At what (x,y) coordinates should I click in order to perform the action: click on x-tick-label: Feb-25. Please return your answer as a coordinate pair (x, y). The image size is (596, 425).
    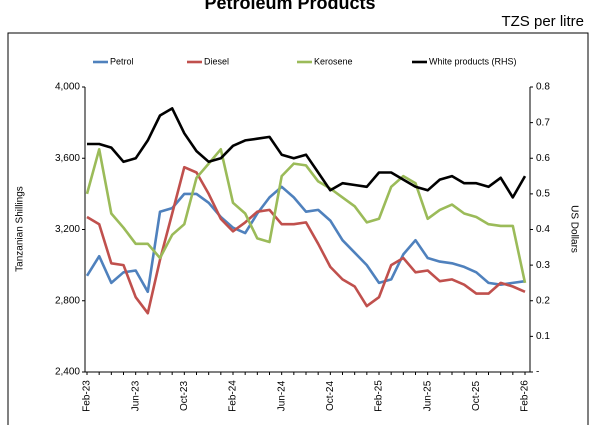
    Looking at the image, I should click on (379, 396).